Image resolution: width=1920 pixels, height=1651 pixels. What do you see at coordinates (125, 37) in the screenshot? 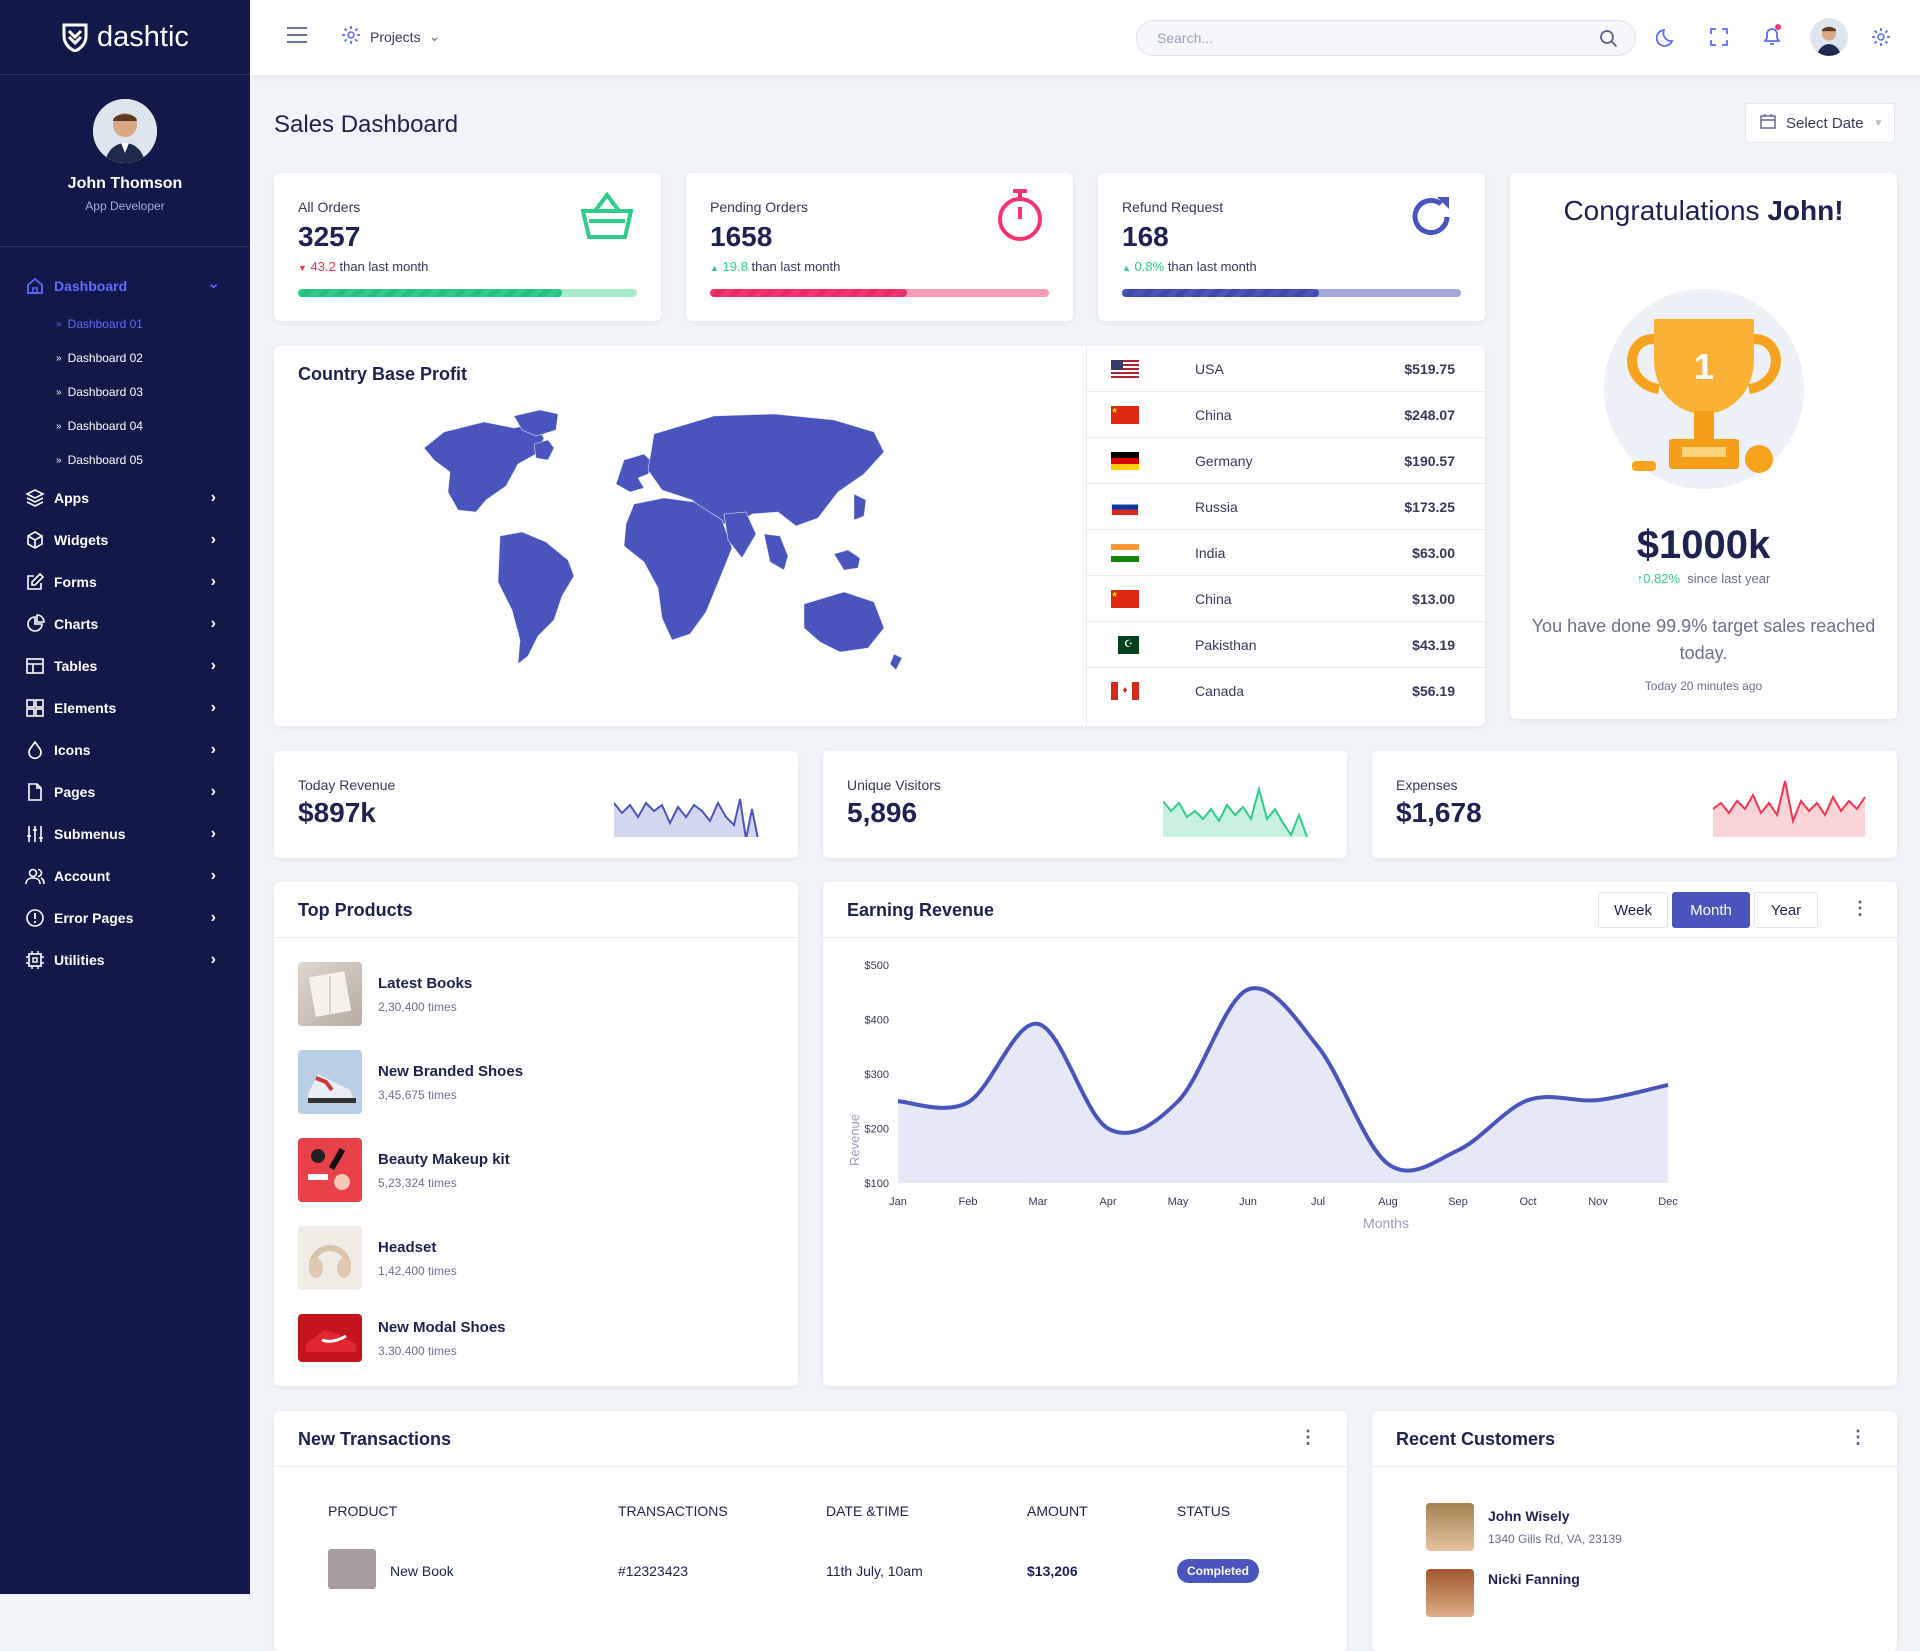
I see `brand-logo: dashtic` at bounding box center [125, 37].